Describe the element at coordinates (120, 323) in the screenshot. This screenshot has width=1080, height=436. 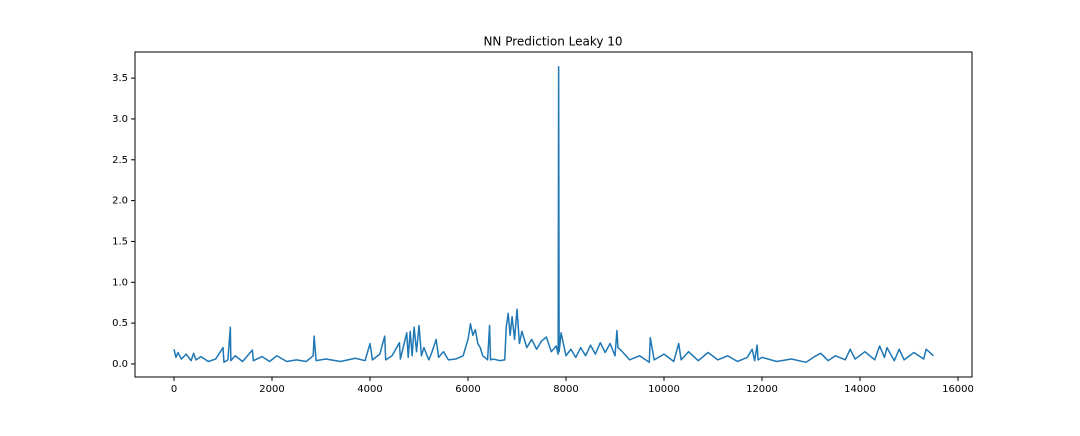
I see `y-tick-label: 0.5` at that location.